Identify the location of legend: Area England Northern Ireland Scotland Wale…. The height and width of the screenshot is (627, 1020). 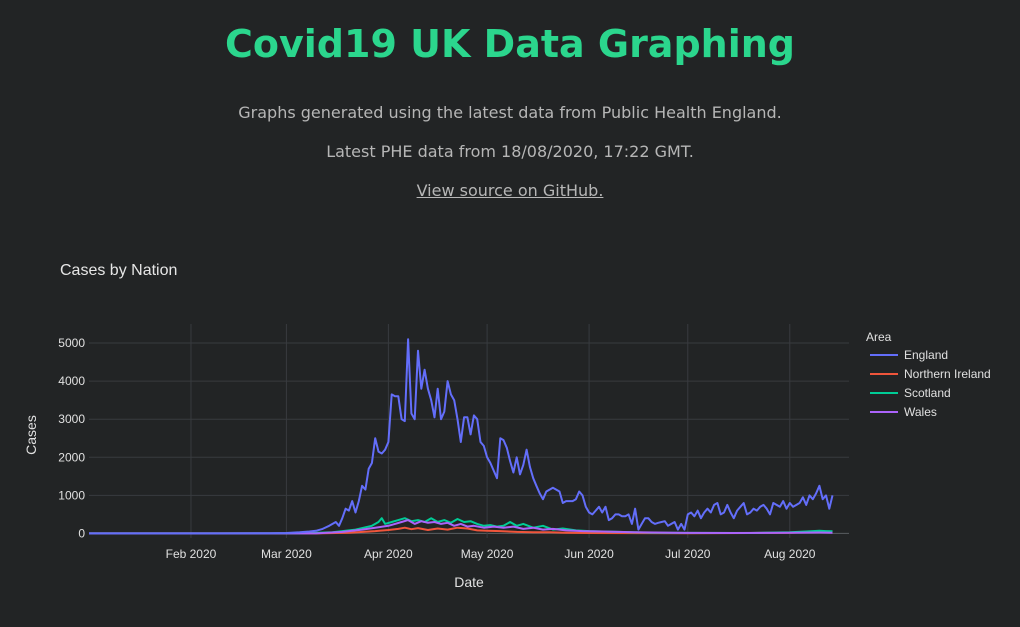
(928, 374).